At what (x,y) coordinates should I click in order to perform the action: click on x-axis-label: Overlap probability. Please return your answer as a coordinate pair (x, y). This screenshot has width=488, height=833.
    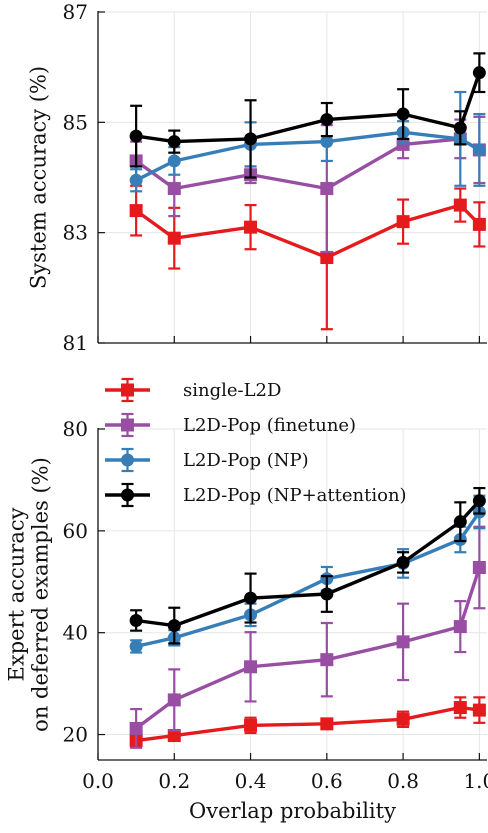
    Looking at the image, I should click on (292, 811).